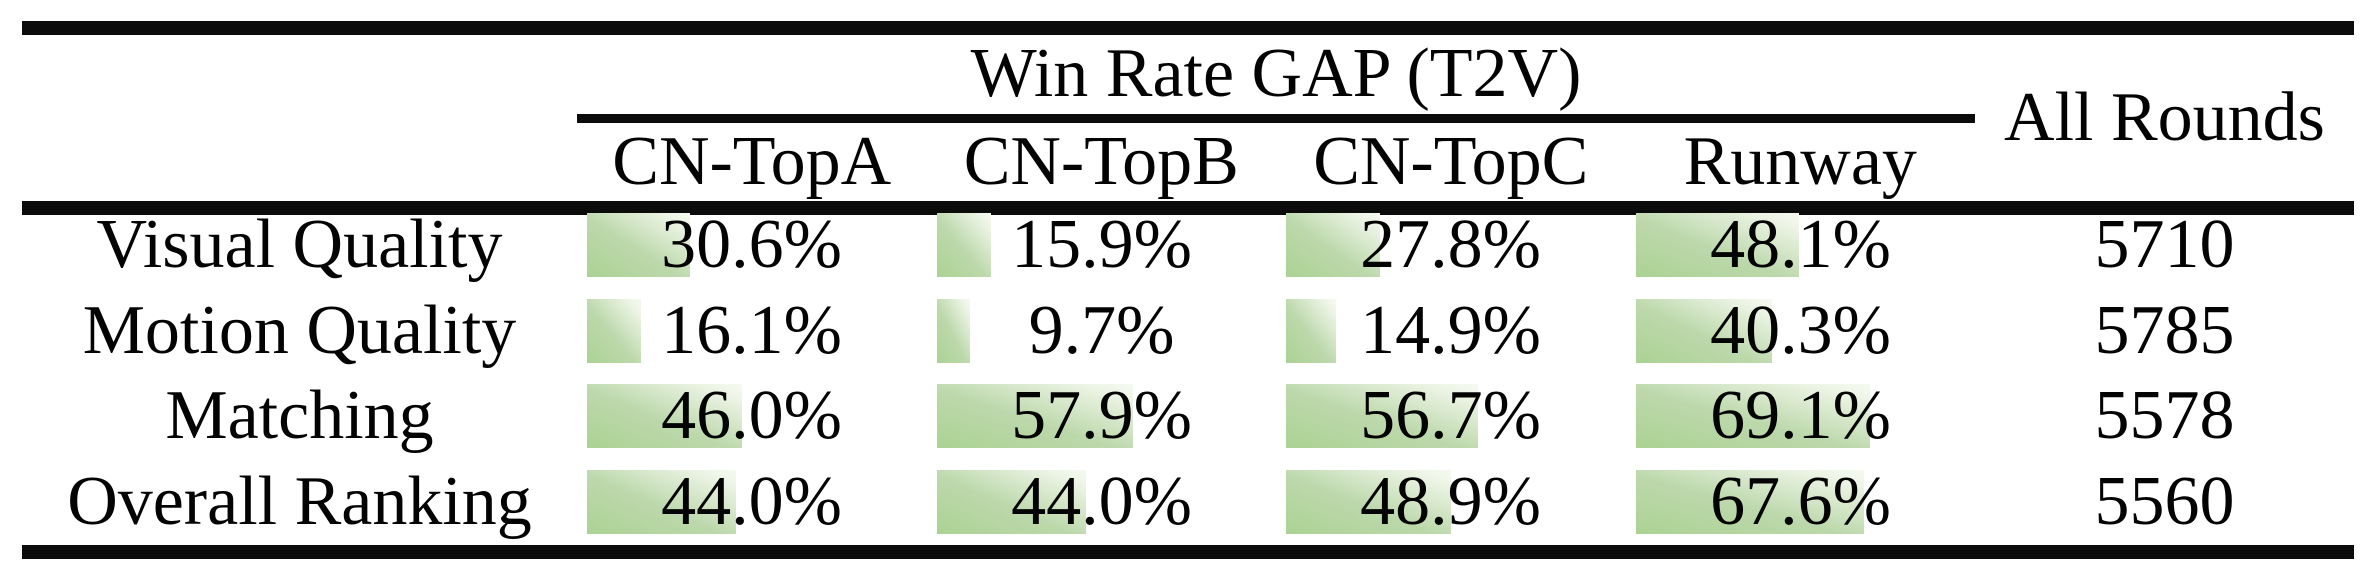 This screenshot has height=568, width=2376. What do you see at coordinates (2164, 415) in the screenshot?
I see `all-rounds-value: 5578` at bounding box center [2164, 415].